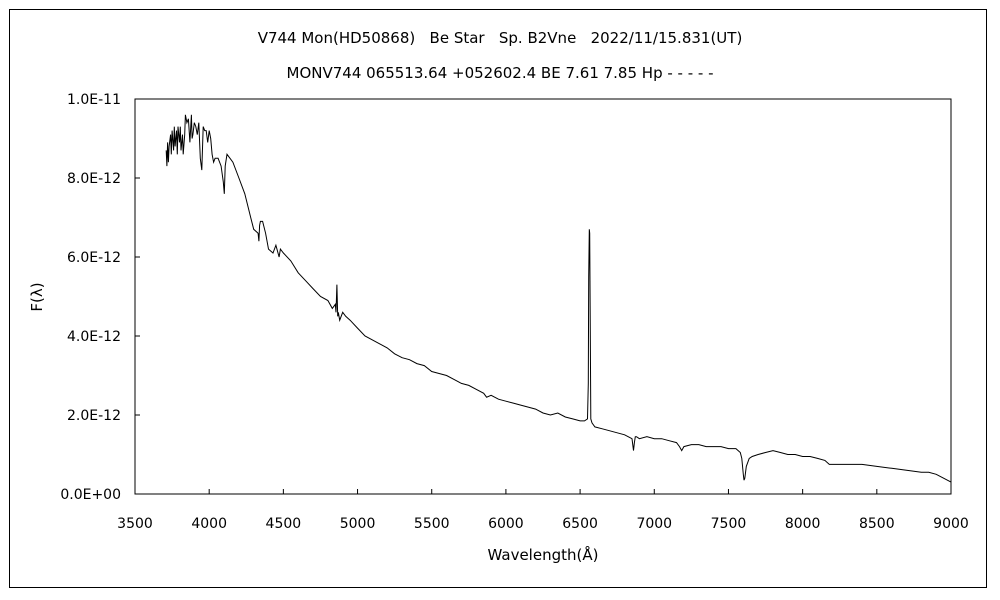  I want to click on x-axis-label: Wavelength(Å), so click(543, 554).